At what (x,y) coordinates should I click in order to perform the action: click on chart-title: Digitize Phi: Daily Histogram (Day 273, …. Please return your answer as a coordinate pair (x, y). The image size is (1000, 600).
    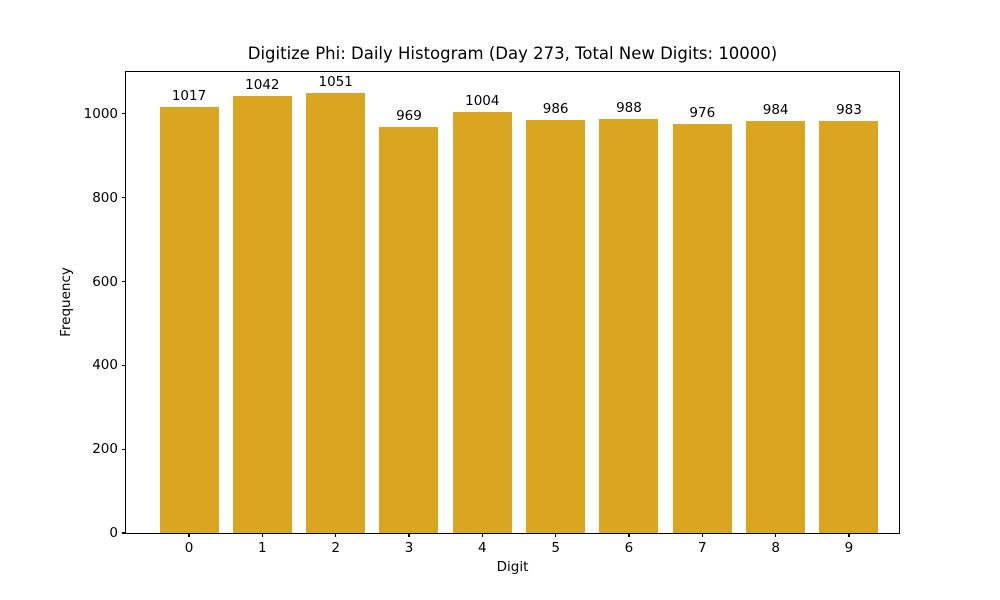
    Looking at the image, I should click on (512, 53).